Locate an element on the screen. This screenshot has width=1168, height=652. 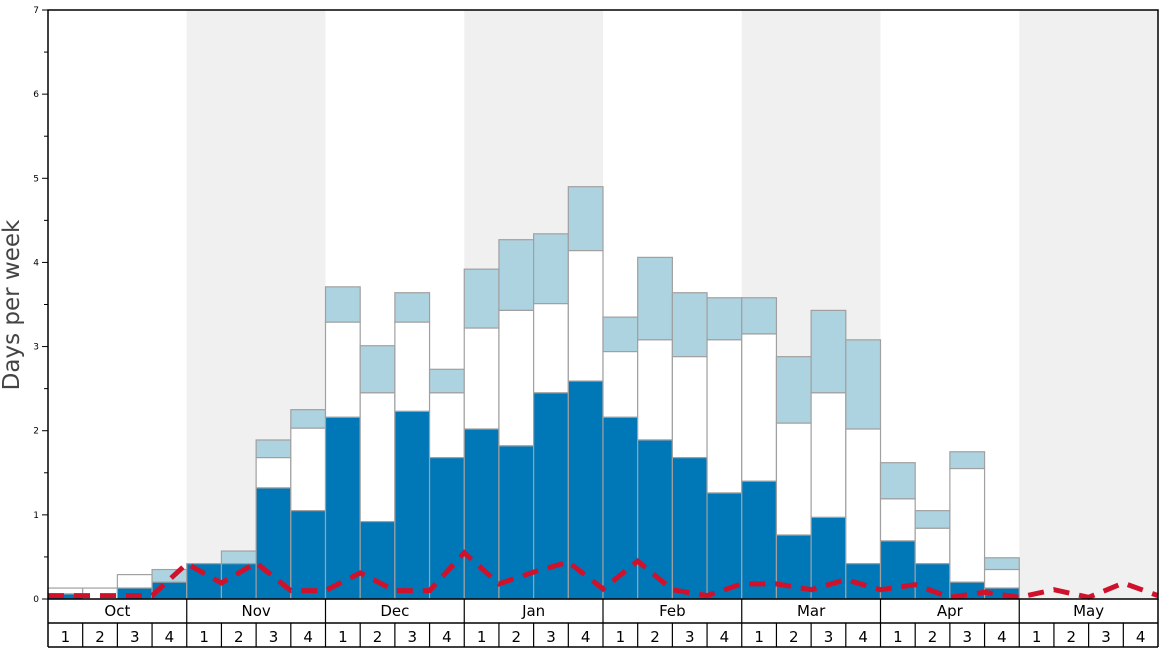
y-axis-label: Days per week is located at coordinates (12, 304).